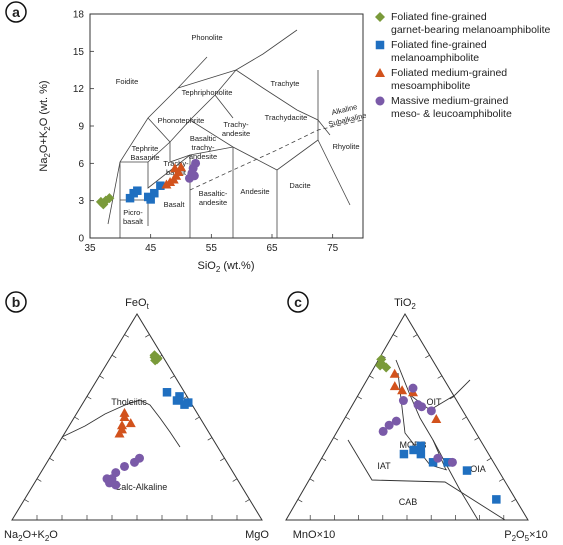 This screenshot has width=563, height=545. What do you see at coordinates (449, 101) in the screenshot?
I see `legend-label: Massive medium-grained` at bounding box center [449, 101].